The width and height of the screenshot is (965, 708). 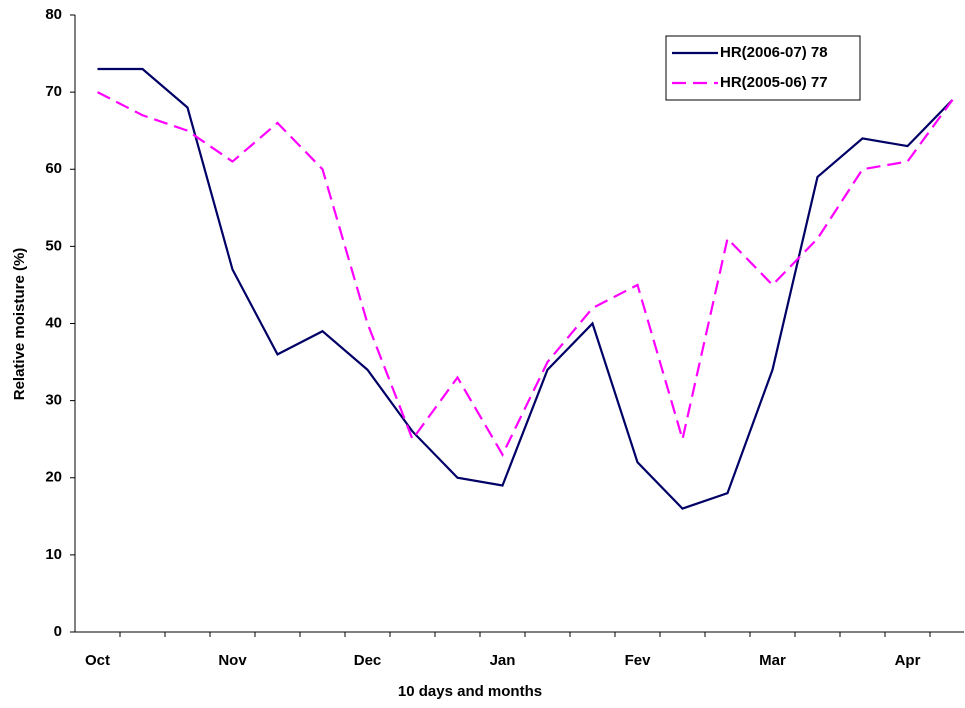 I want to click on y-tick-label: 10, so click(x=53, y=554).